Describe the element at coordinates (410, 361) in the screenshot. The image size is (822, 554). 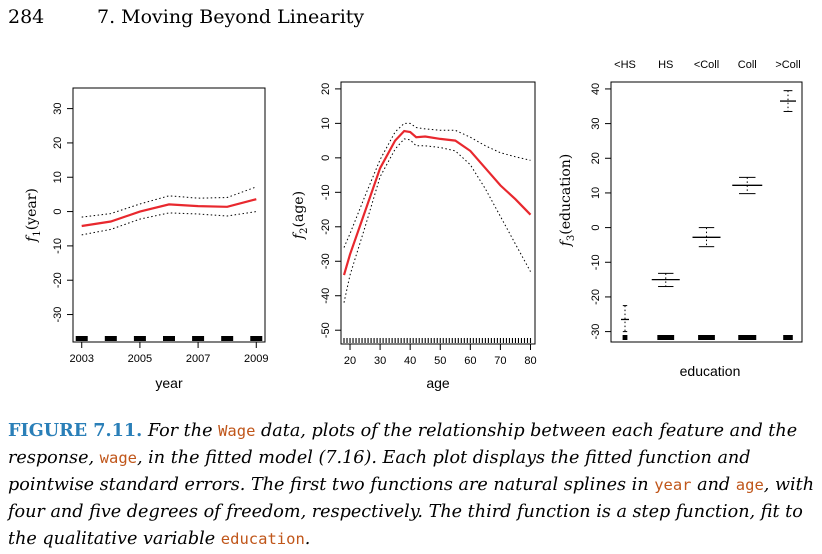
I see `x-tick-label: 40` at that location.